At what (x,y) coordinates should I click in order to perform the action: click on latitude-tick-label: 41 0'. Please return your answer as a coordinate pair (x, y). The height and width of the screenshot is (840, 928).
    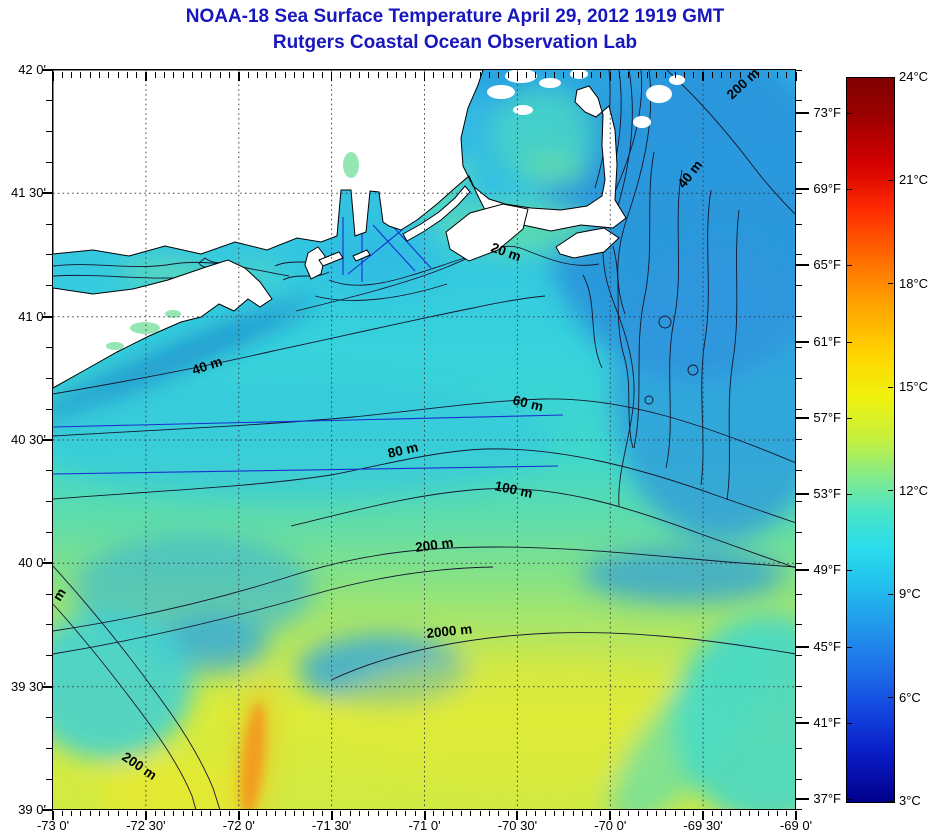
    Looking at the image, I should click on (32, 316).